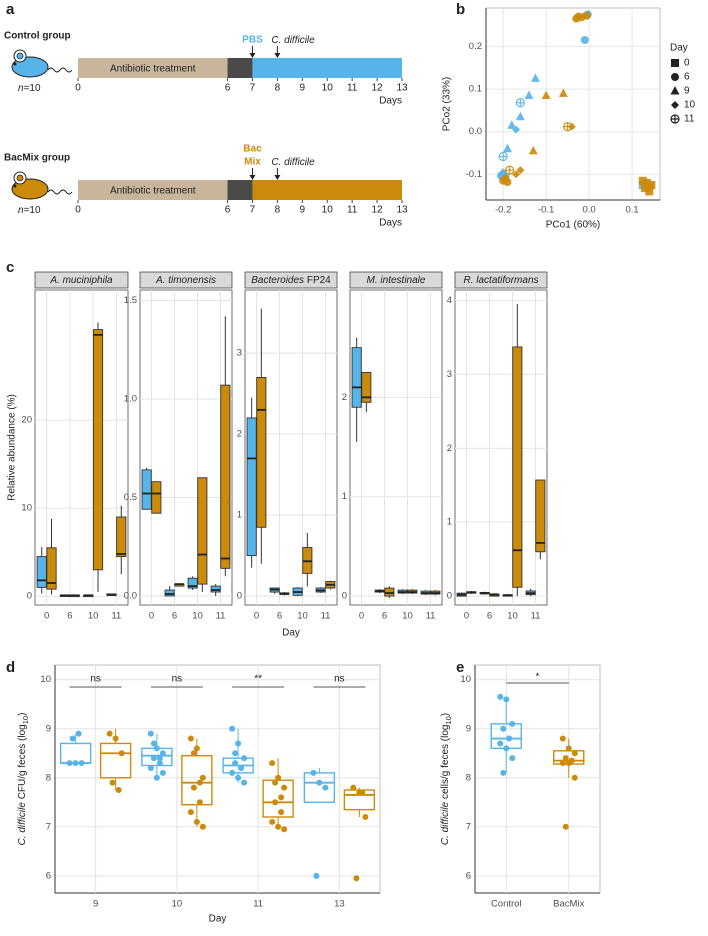 This screenshot has width=708, height=936. I want to click on y-tick-label: 8, so click(468, 777).